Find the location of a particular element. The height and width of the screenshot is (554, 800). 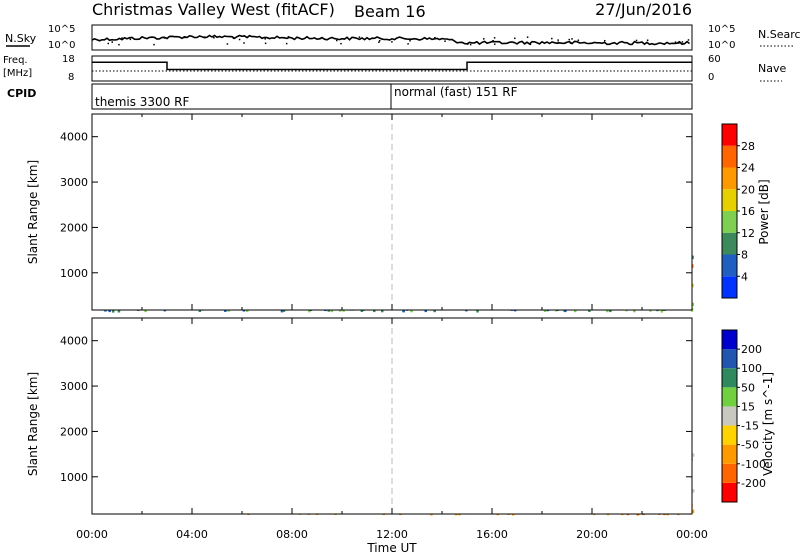

date-label: 27/Jun/2016 is located at coordinates (643, 9).